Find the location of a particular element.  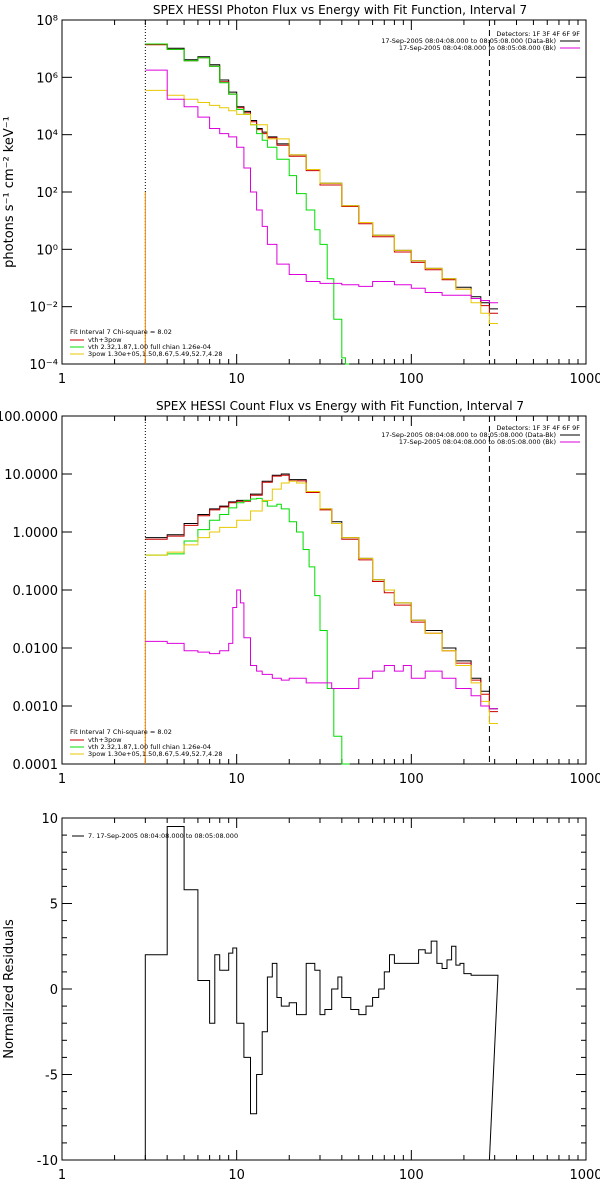

residuals-xtick-label: 10 is located at coordinates (236, 1175).